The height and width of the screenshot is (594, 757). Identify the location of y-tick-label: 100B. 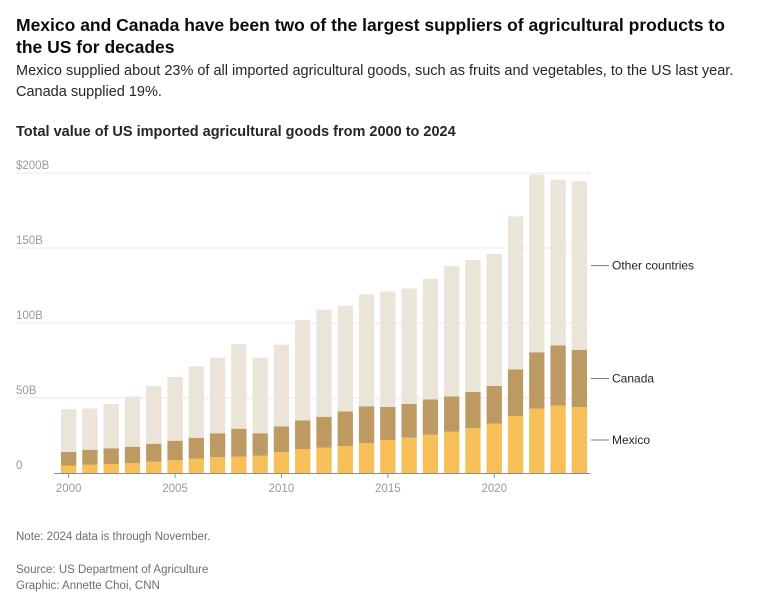
(29, 316).